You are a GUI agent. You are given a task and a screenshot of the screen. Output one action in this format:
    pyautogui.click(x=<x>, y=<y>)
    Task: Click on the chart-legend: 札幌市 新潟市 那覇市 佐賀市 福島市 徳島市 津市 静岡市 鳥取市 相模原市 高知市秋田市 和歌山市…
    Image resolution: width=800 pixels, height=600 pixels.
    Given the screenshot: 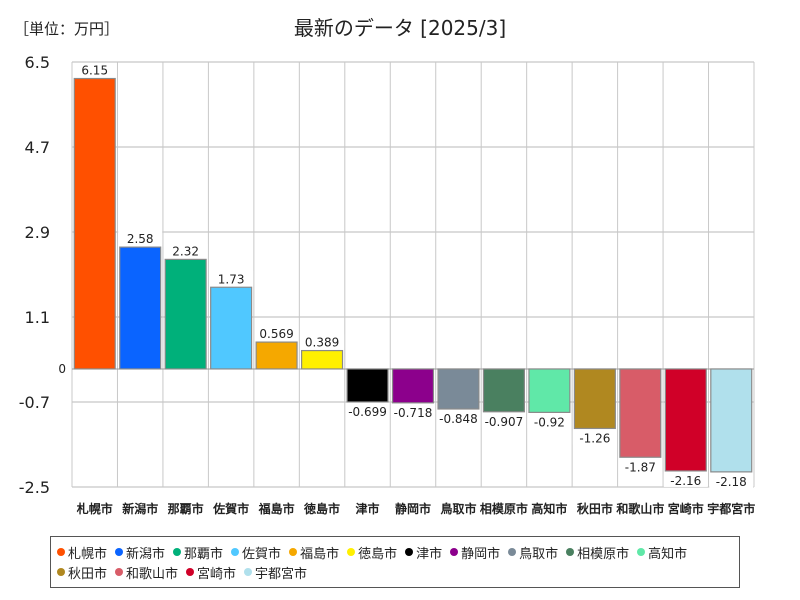 What is the action you would take?
    pyautogui.click(x=395, y=562)
    